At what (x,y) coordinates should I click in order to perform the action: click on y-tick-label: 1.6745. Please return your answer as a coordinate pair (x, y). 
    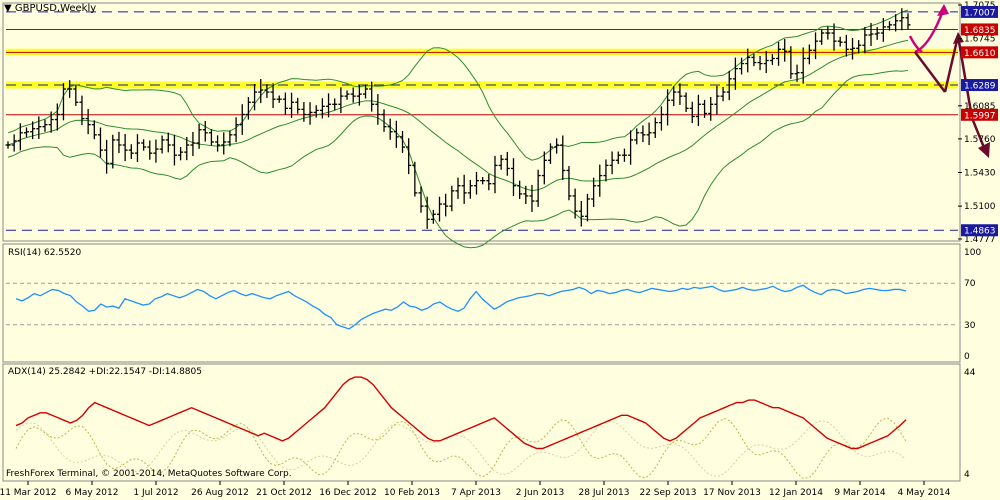
    Looking at the image, I should click on (980, 40).